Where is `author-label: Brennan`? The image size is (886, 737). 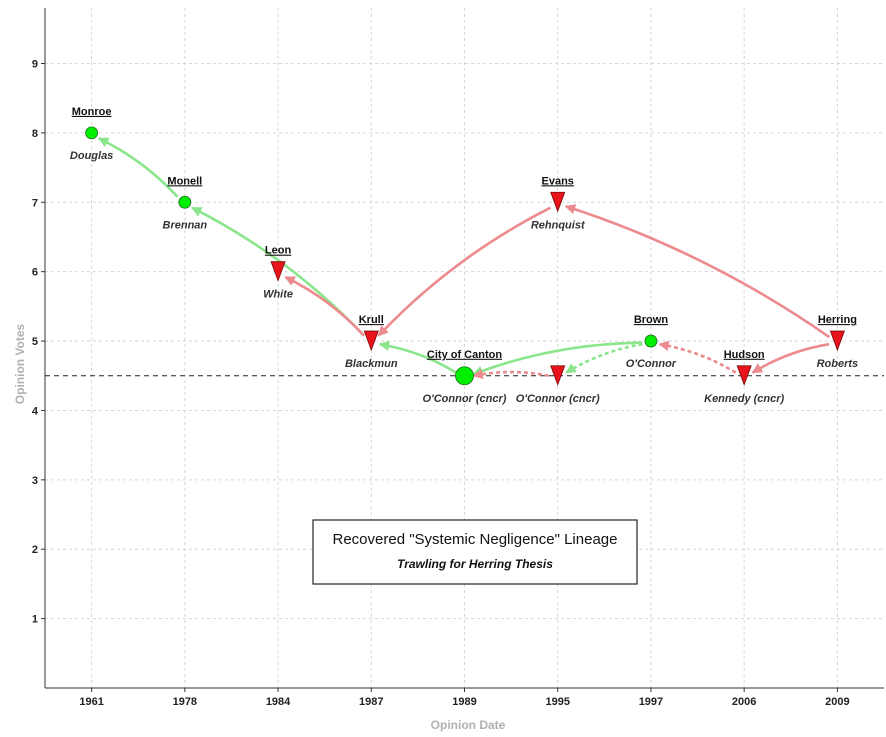 author-label: Brennan is located at coordinates (185, 225).